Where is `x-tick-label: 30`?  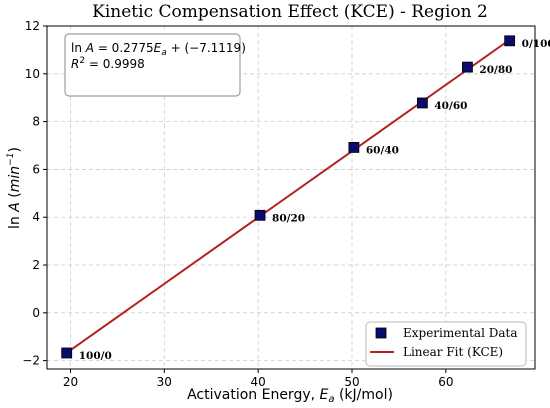
x-tick-label: 30 is located at coordinates (164, 382).